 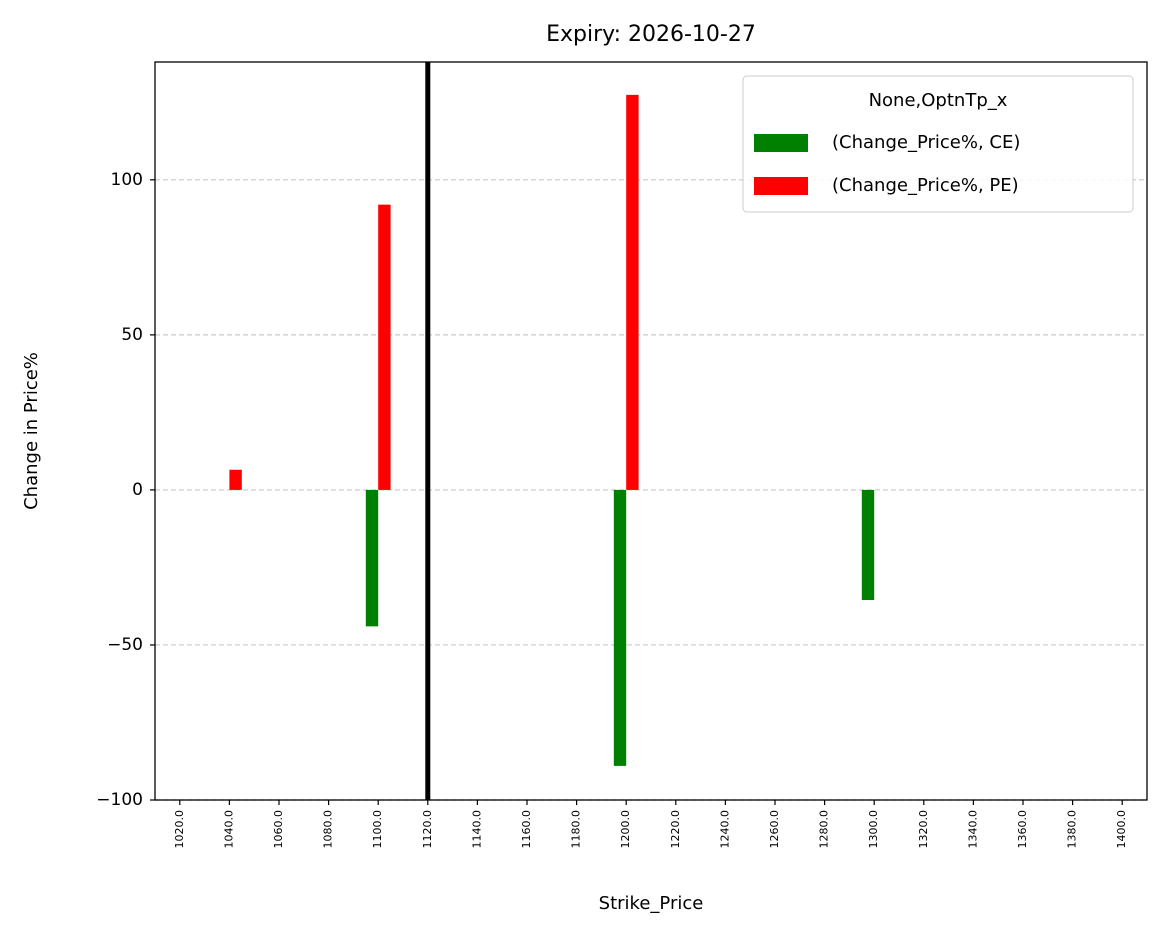 I want to click on x-tick-label: 1160.0, so click(x=526, y=829).